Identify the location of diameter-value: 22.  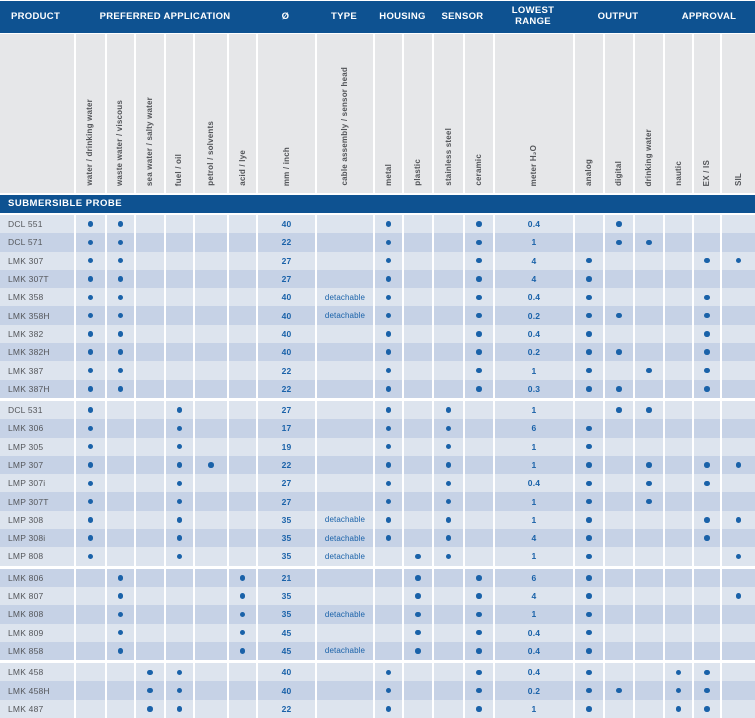
(286, 242).